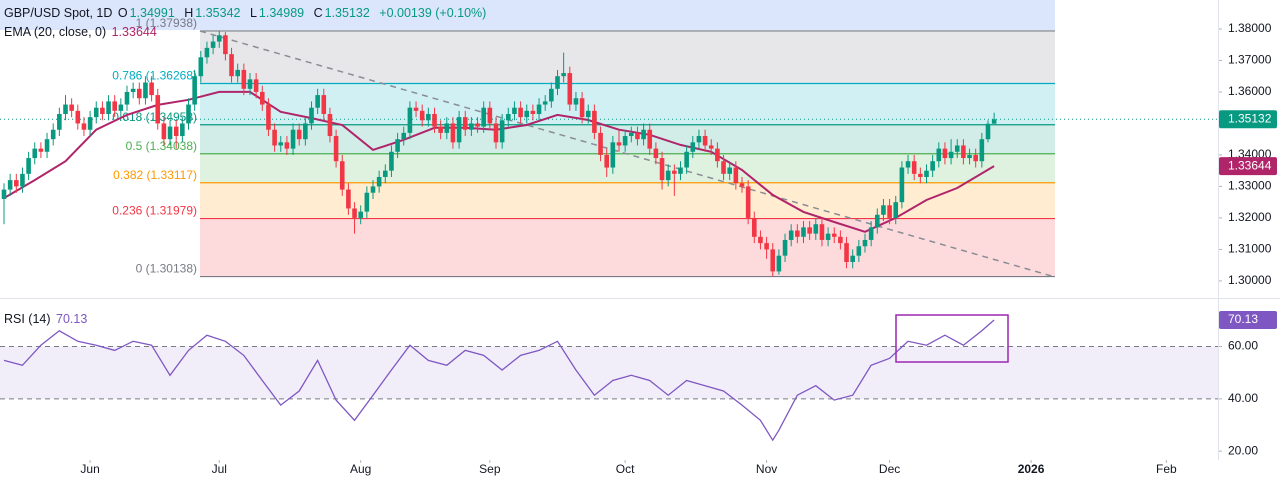  What do you see at coordinates (1243, 346) in the screenshot?
I see `rsi-tick-label: 60.00` at bounding box center [1243, 346].